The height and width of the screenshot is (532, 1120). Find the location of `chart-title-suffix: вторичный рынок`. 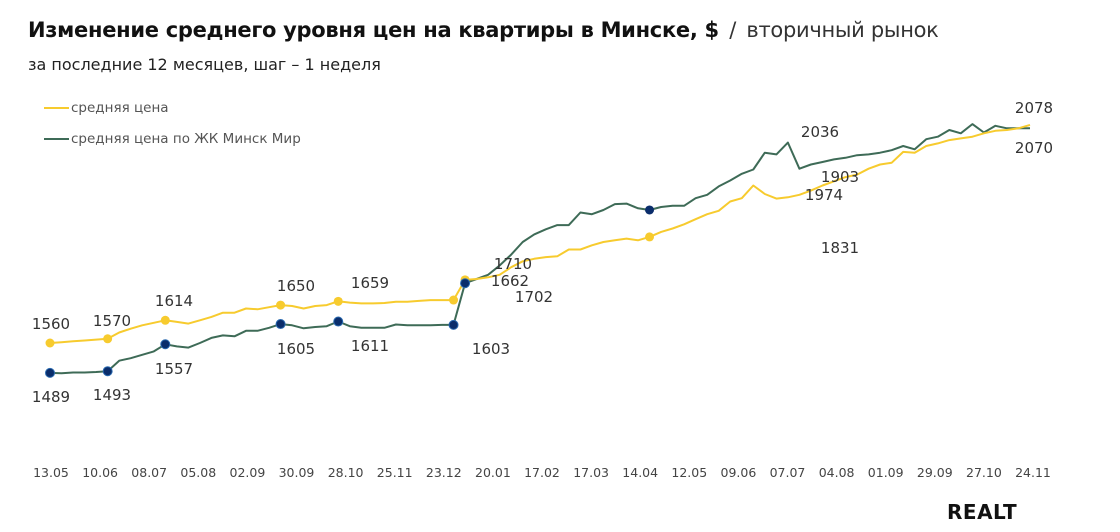

chart-title-suffix: вторичный рынок is located at coordinates (842, 30).